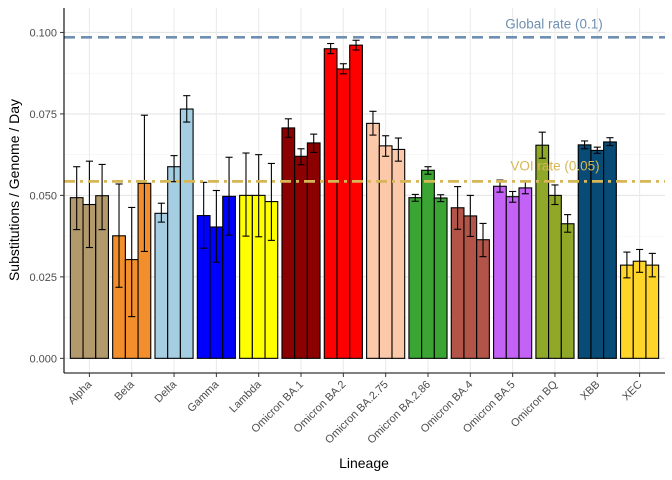 Image resolution: width=672 pixels, height=480 pixels. What do you see at coordinates (43, 33) in the screenshot?
I see `y-tick-label: 0.100` at bounding box center [43, 33].